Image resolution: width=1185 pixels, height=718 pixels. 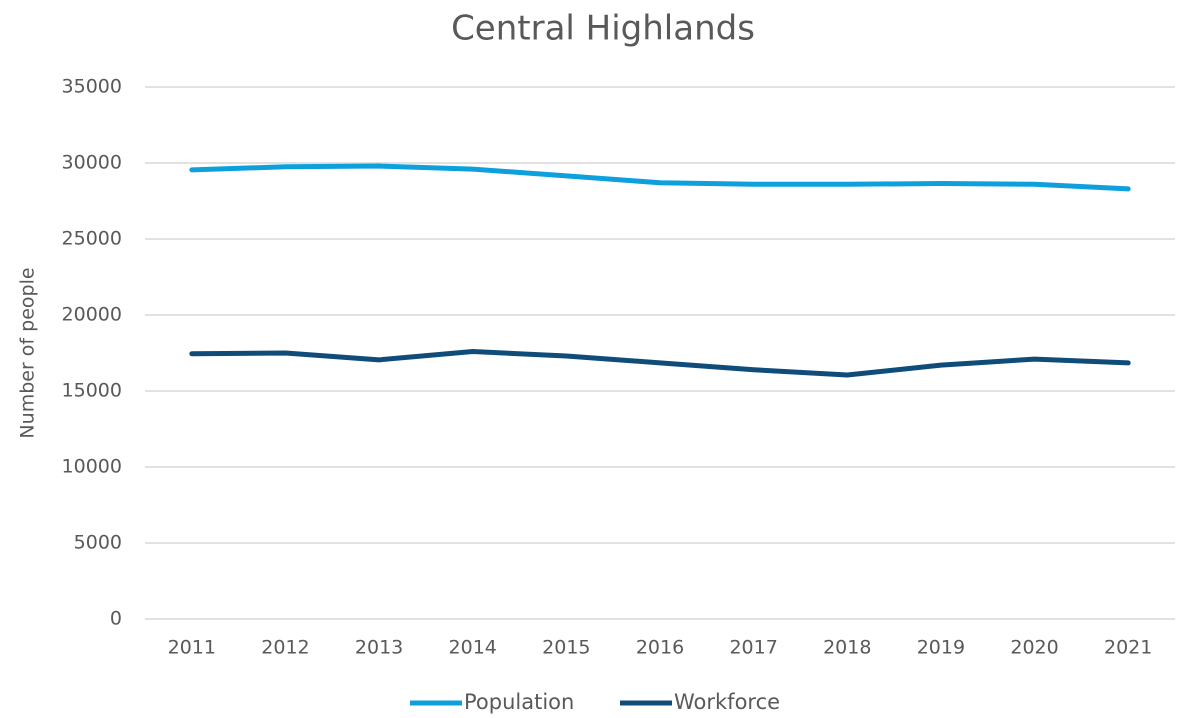 I want to click on y-tick-label: 0, so click(x=116, y=619).